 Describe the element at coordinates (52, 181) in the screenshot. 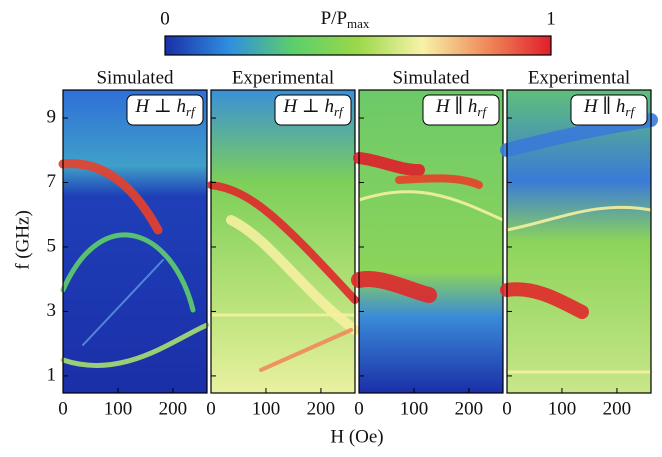

I see `y-tick-label: 7` at that location.